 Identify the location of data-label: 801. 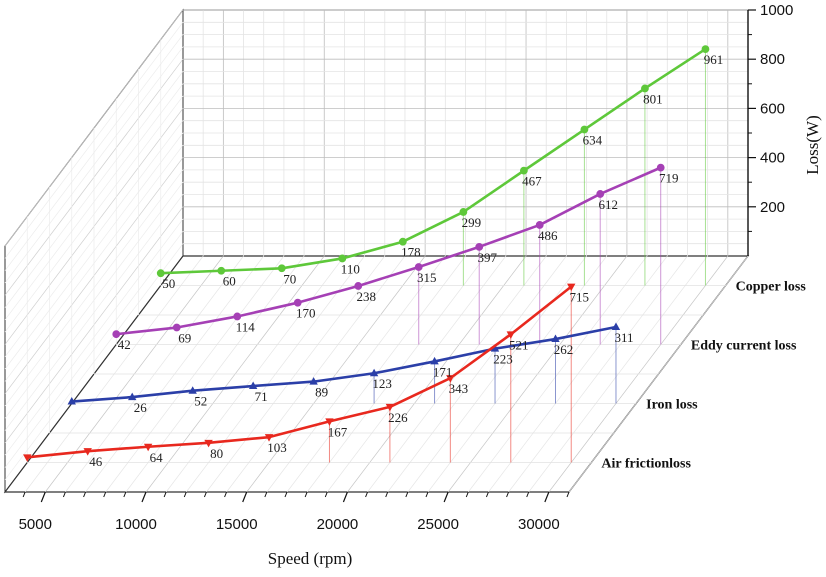
(653, 98).